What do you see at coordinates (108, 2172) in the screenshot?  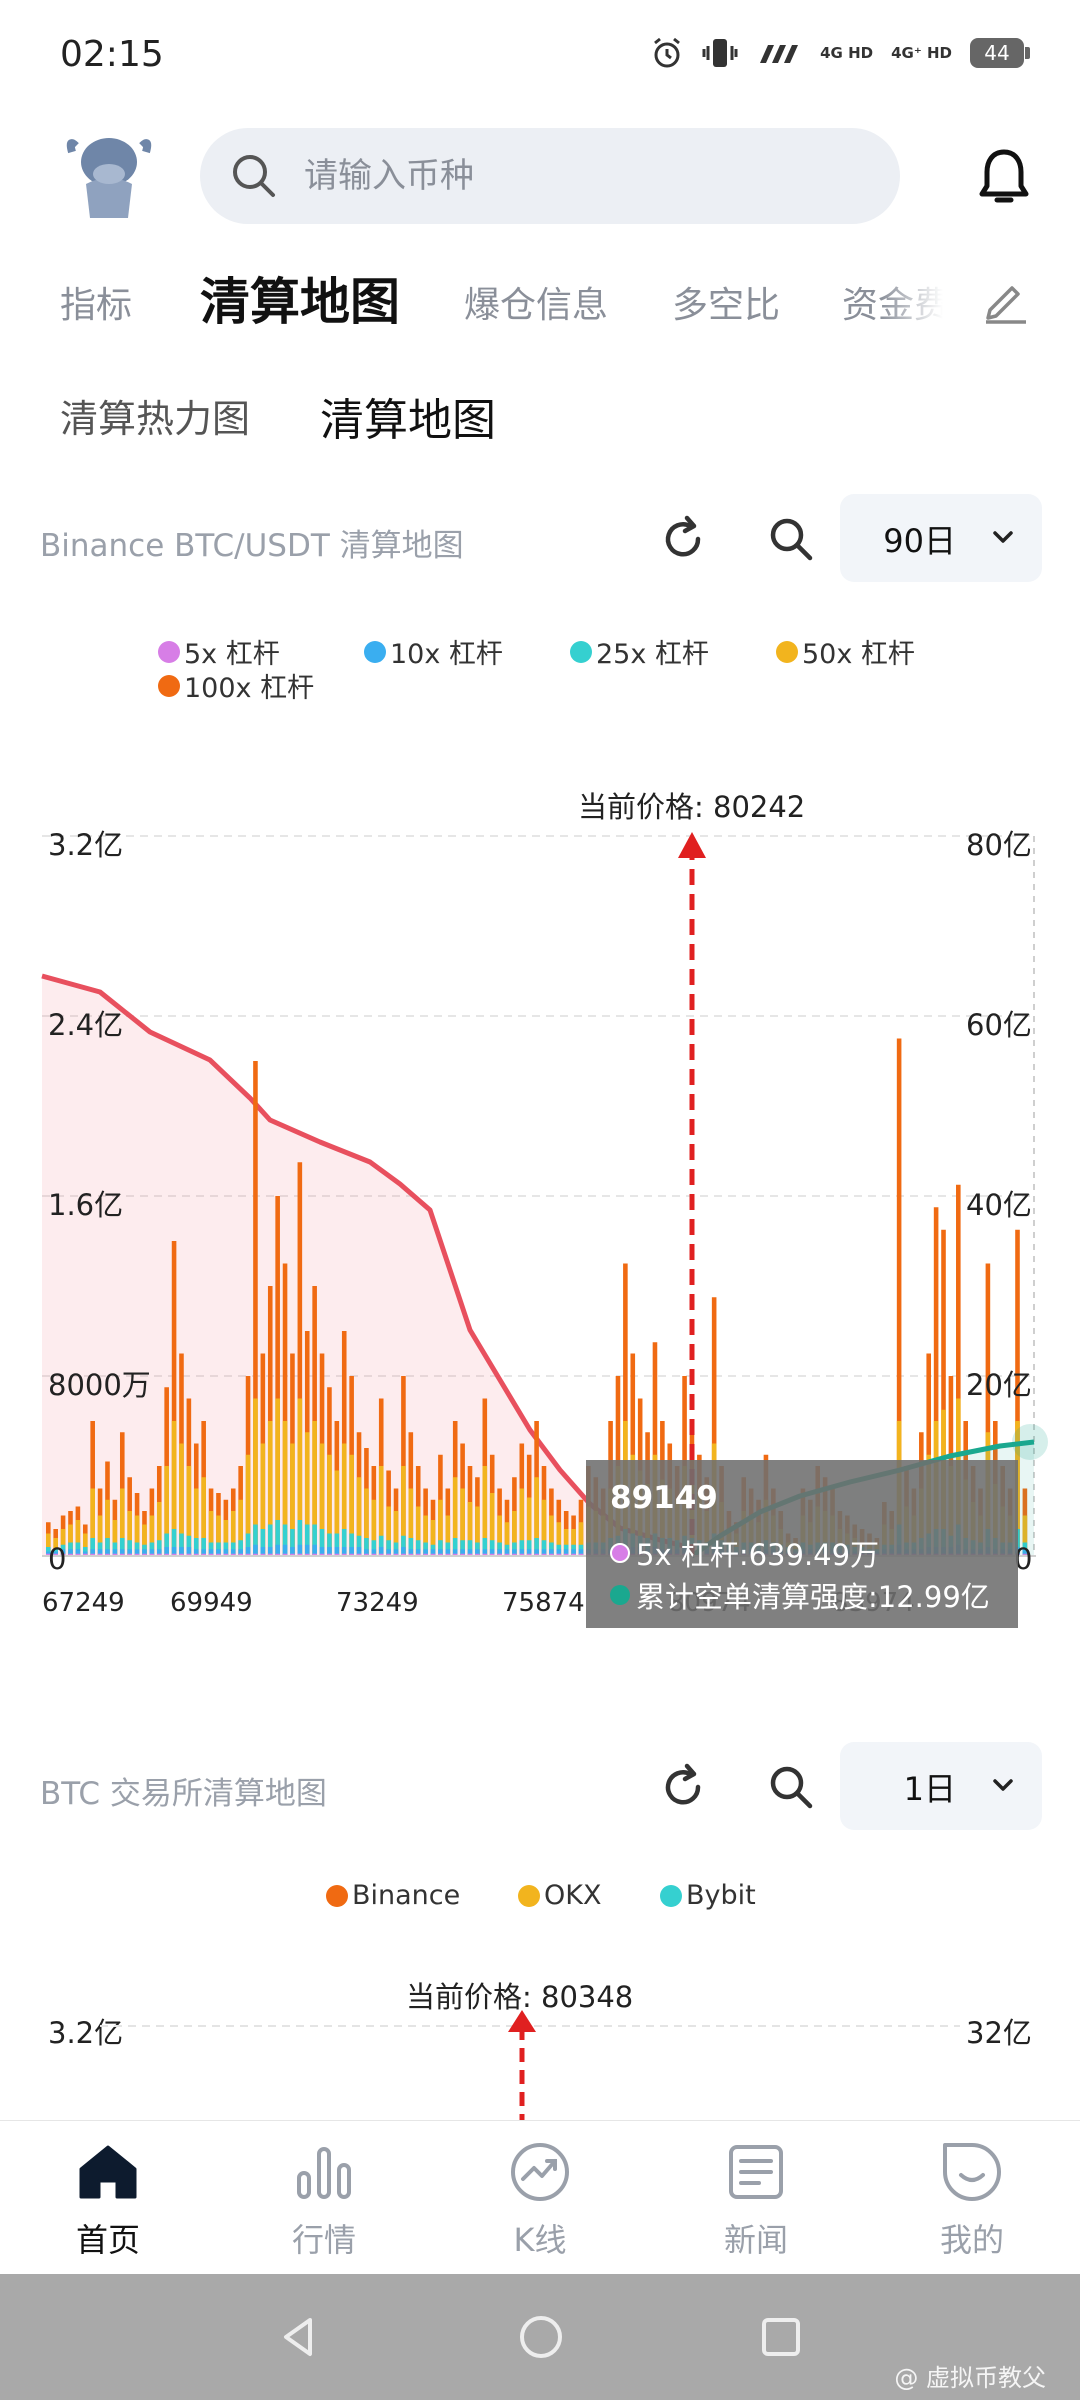 I see `home-icon` at bounding box center [108, 2172].